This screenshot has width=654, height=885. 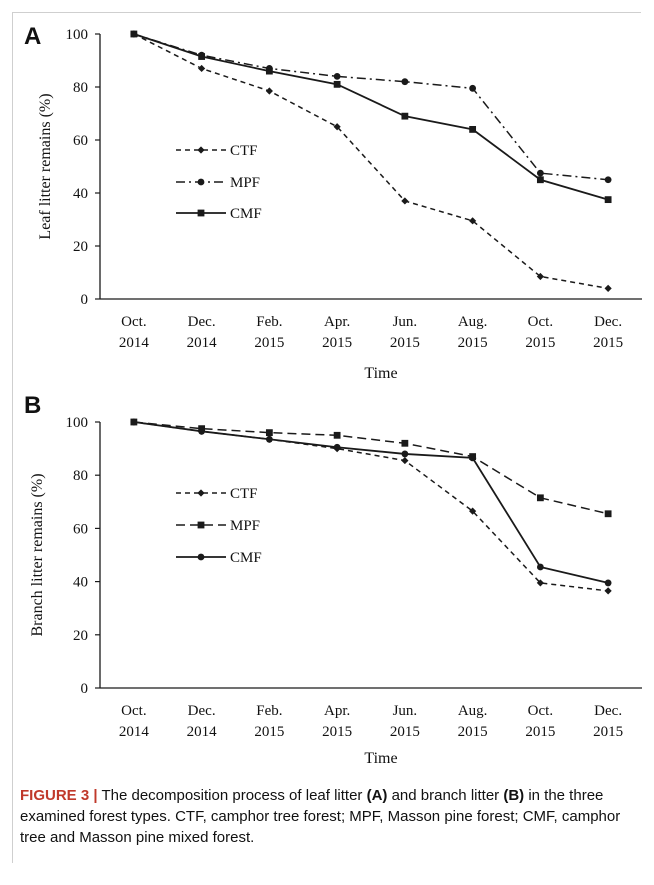 I want to click on y-tick-label-b: 40, so click(x=80, y=583).